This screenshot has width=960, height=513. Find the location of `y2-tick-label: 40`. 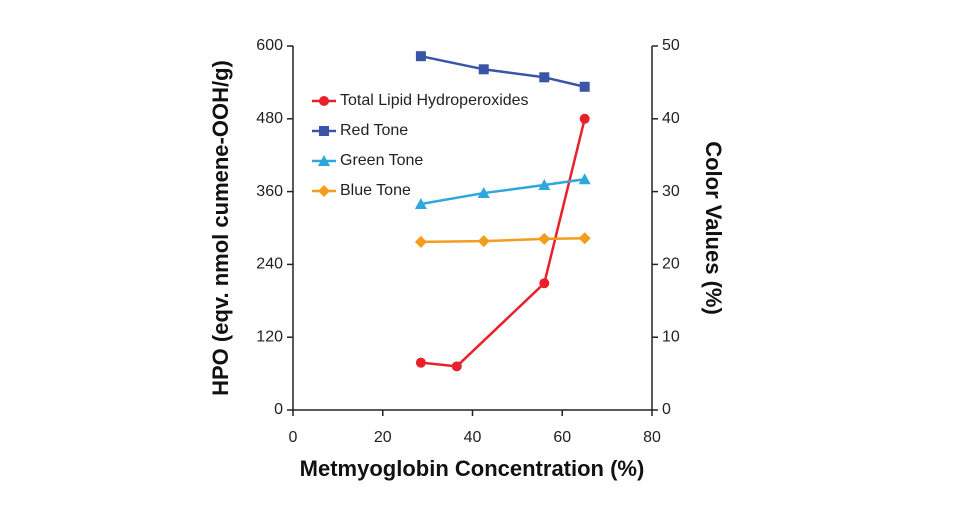

y2-tick-label: 40 is located at coordinates (671, 118).